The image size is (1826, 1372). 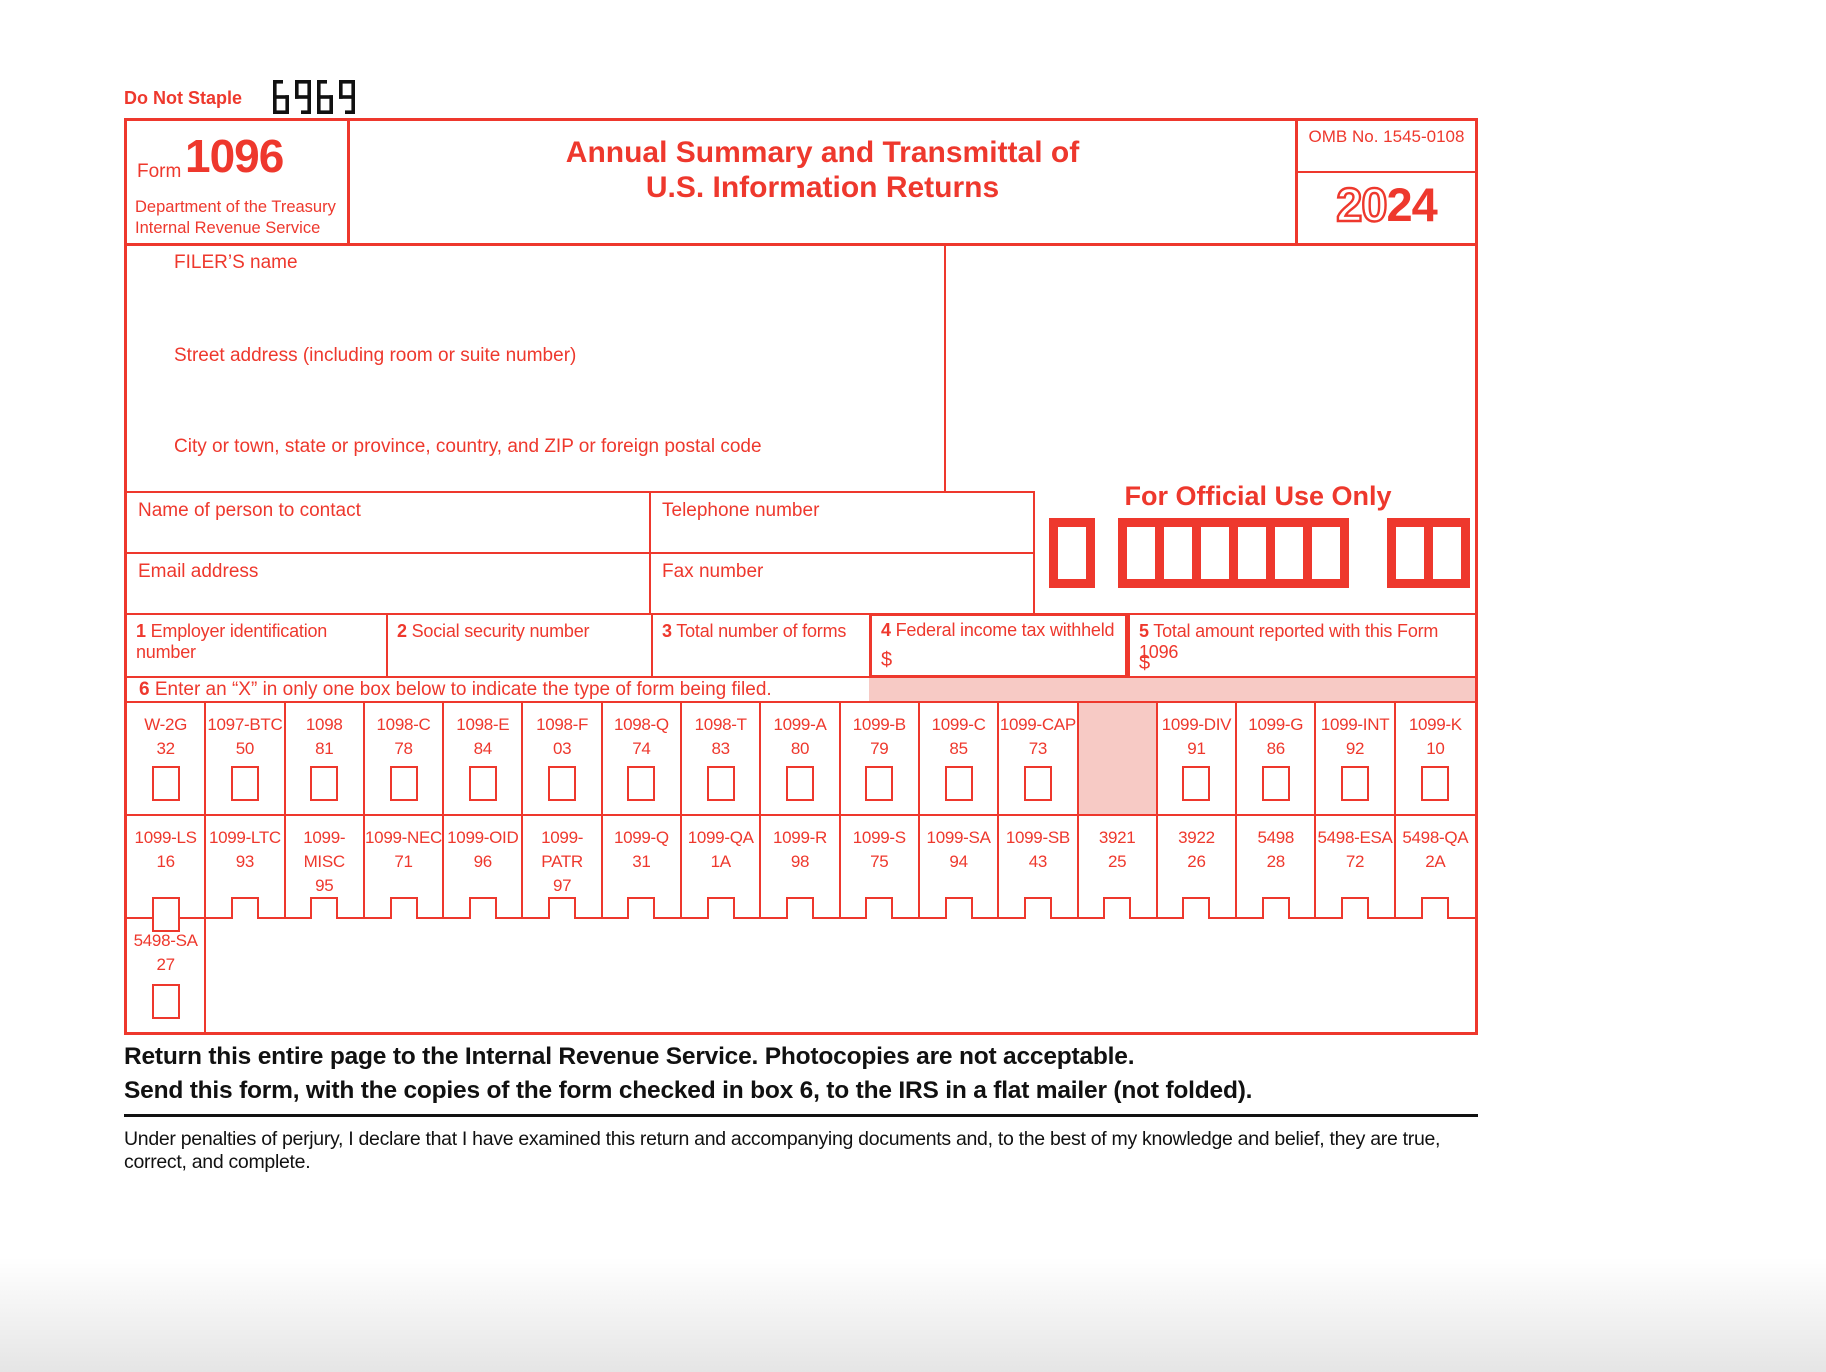 I want to click on form-type-code: 25, so click(x=1117, y=861).